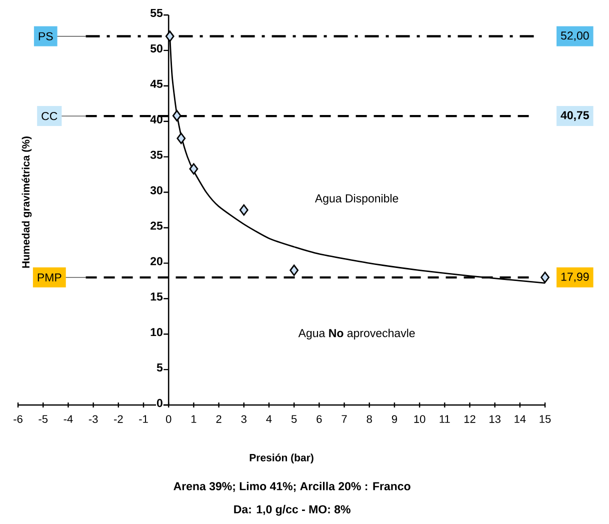 The height and width of the screenshot is (524, 609). What do you see at coordinates (68, 419) in the screenshot?
I see `x-tick-label: -4` at bounding box center [68, 419].